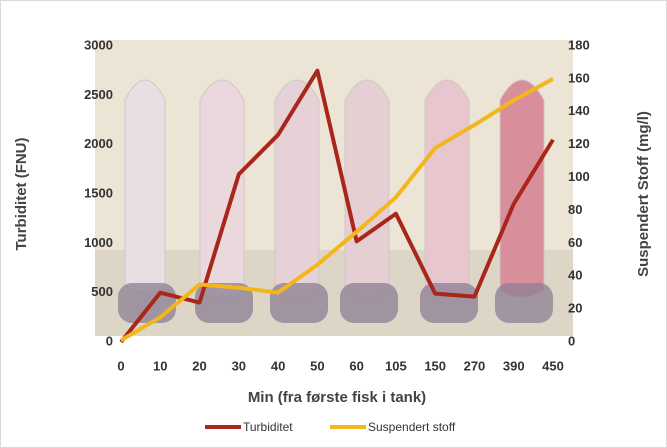 The image size is (667, 448). What do you see at coordinates (575, 275) in the screenshot?
I see `y2-tick-label: 40` at bounding box center [575, 275].